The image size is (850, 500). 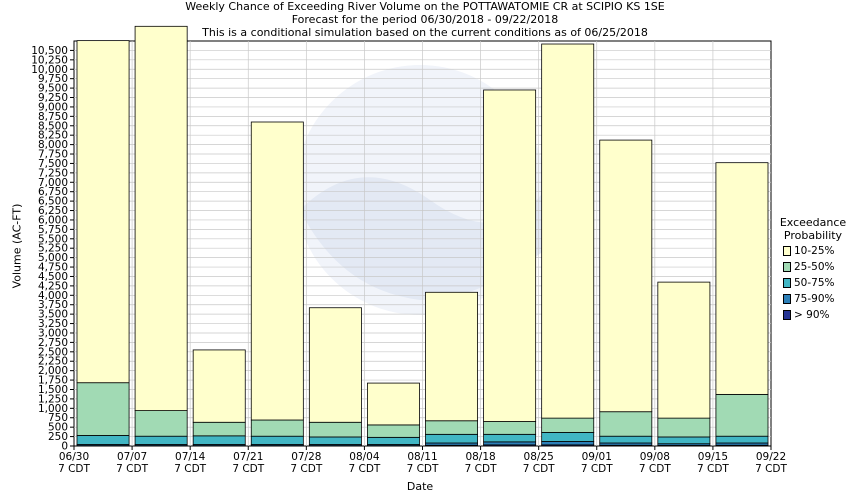 What do you see at coordinates (420, 486) in the screenshot?
I see `x-axis-label: Date` at bounding box center [420, 486].